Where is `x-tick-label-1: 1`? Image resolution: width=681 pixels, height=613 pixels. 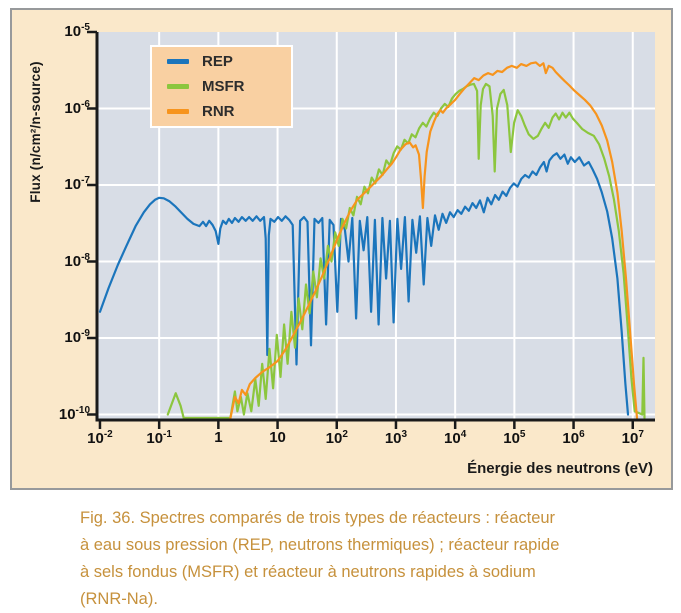
x-tick-label-1: 1 is located at coordinates (218, 437).